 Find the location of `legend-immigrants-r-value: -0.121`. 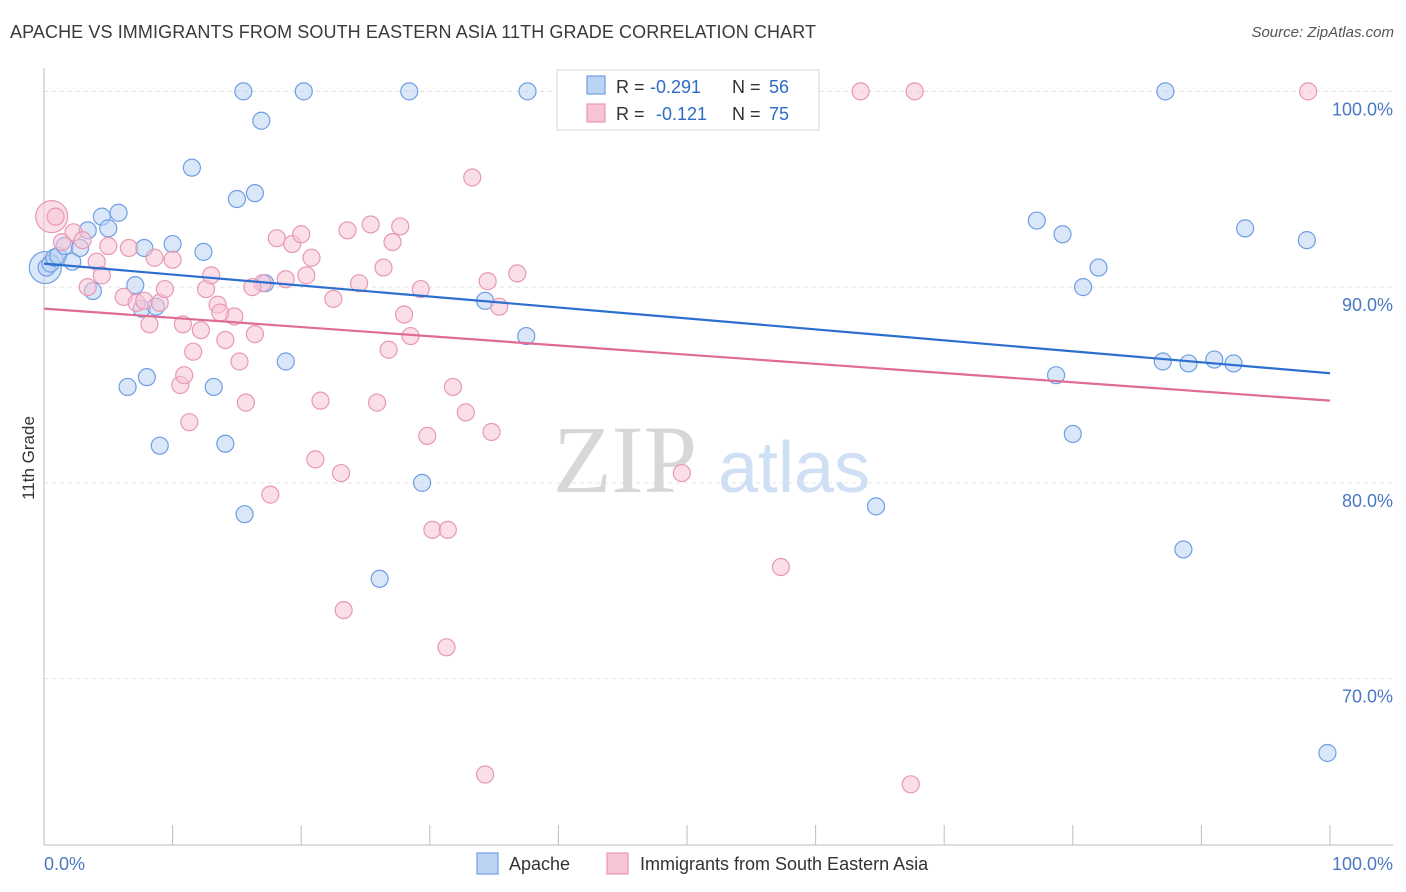

legend-immigrants-r-value: -0.121 is located at coordinates (681, 114).